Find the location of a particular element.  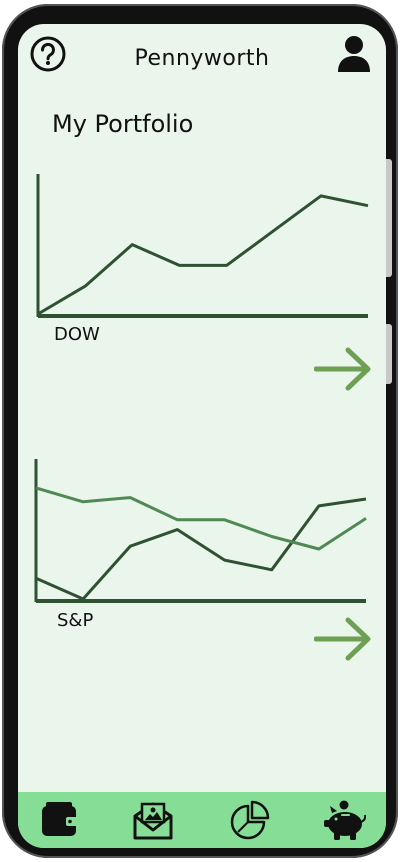

pie-chart-icon is located at coordinates (250, 820).